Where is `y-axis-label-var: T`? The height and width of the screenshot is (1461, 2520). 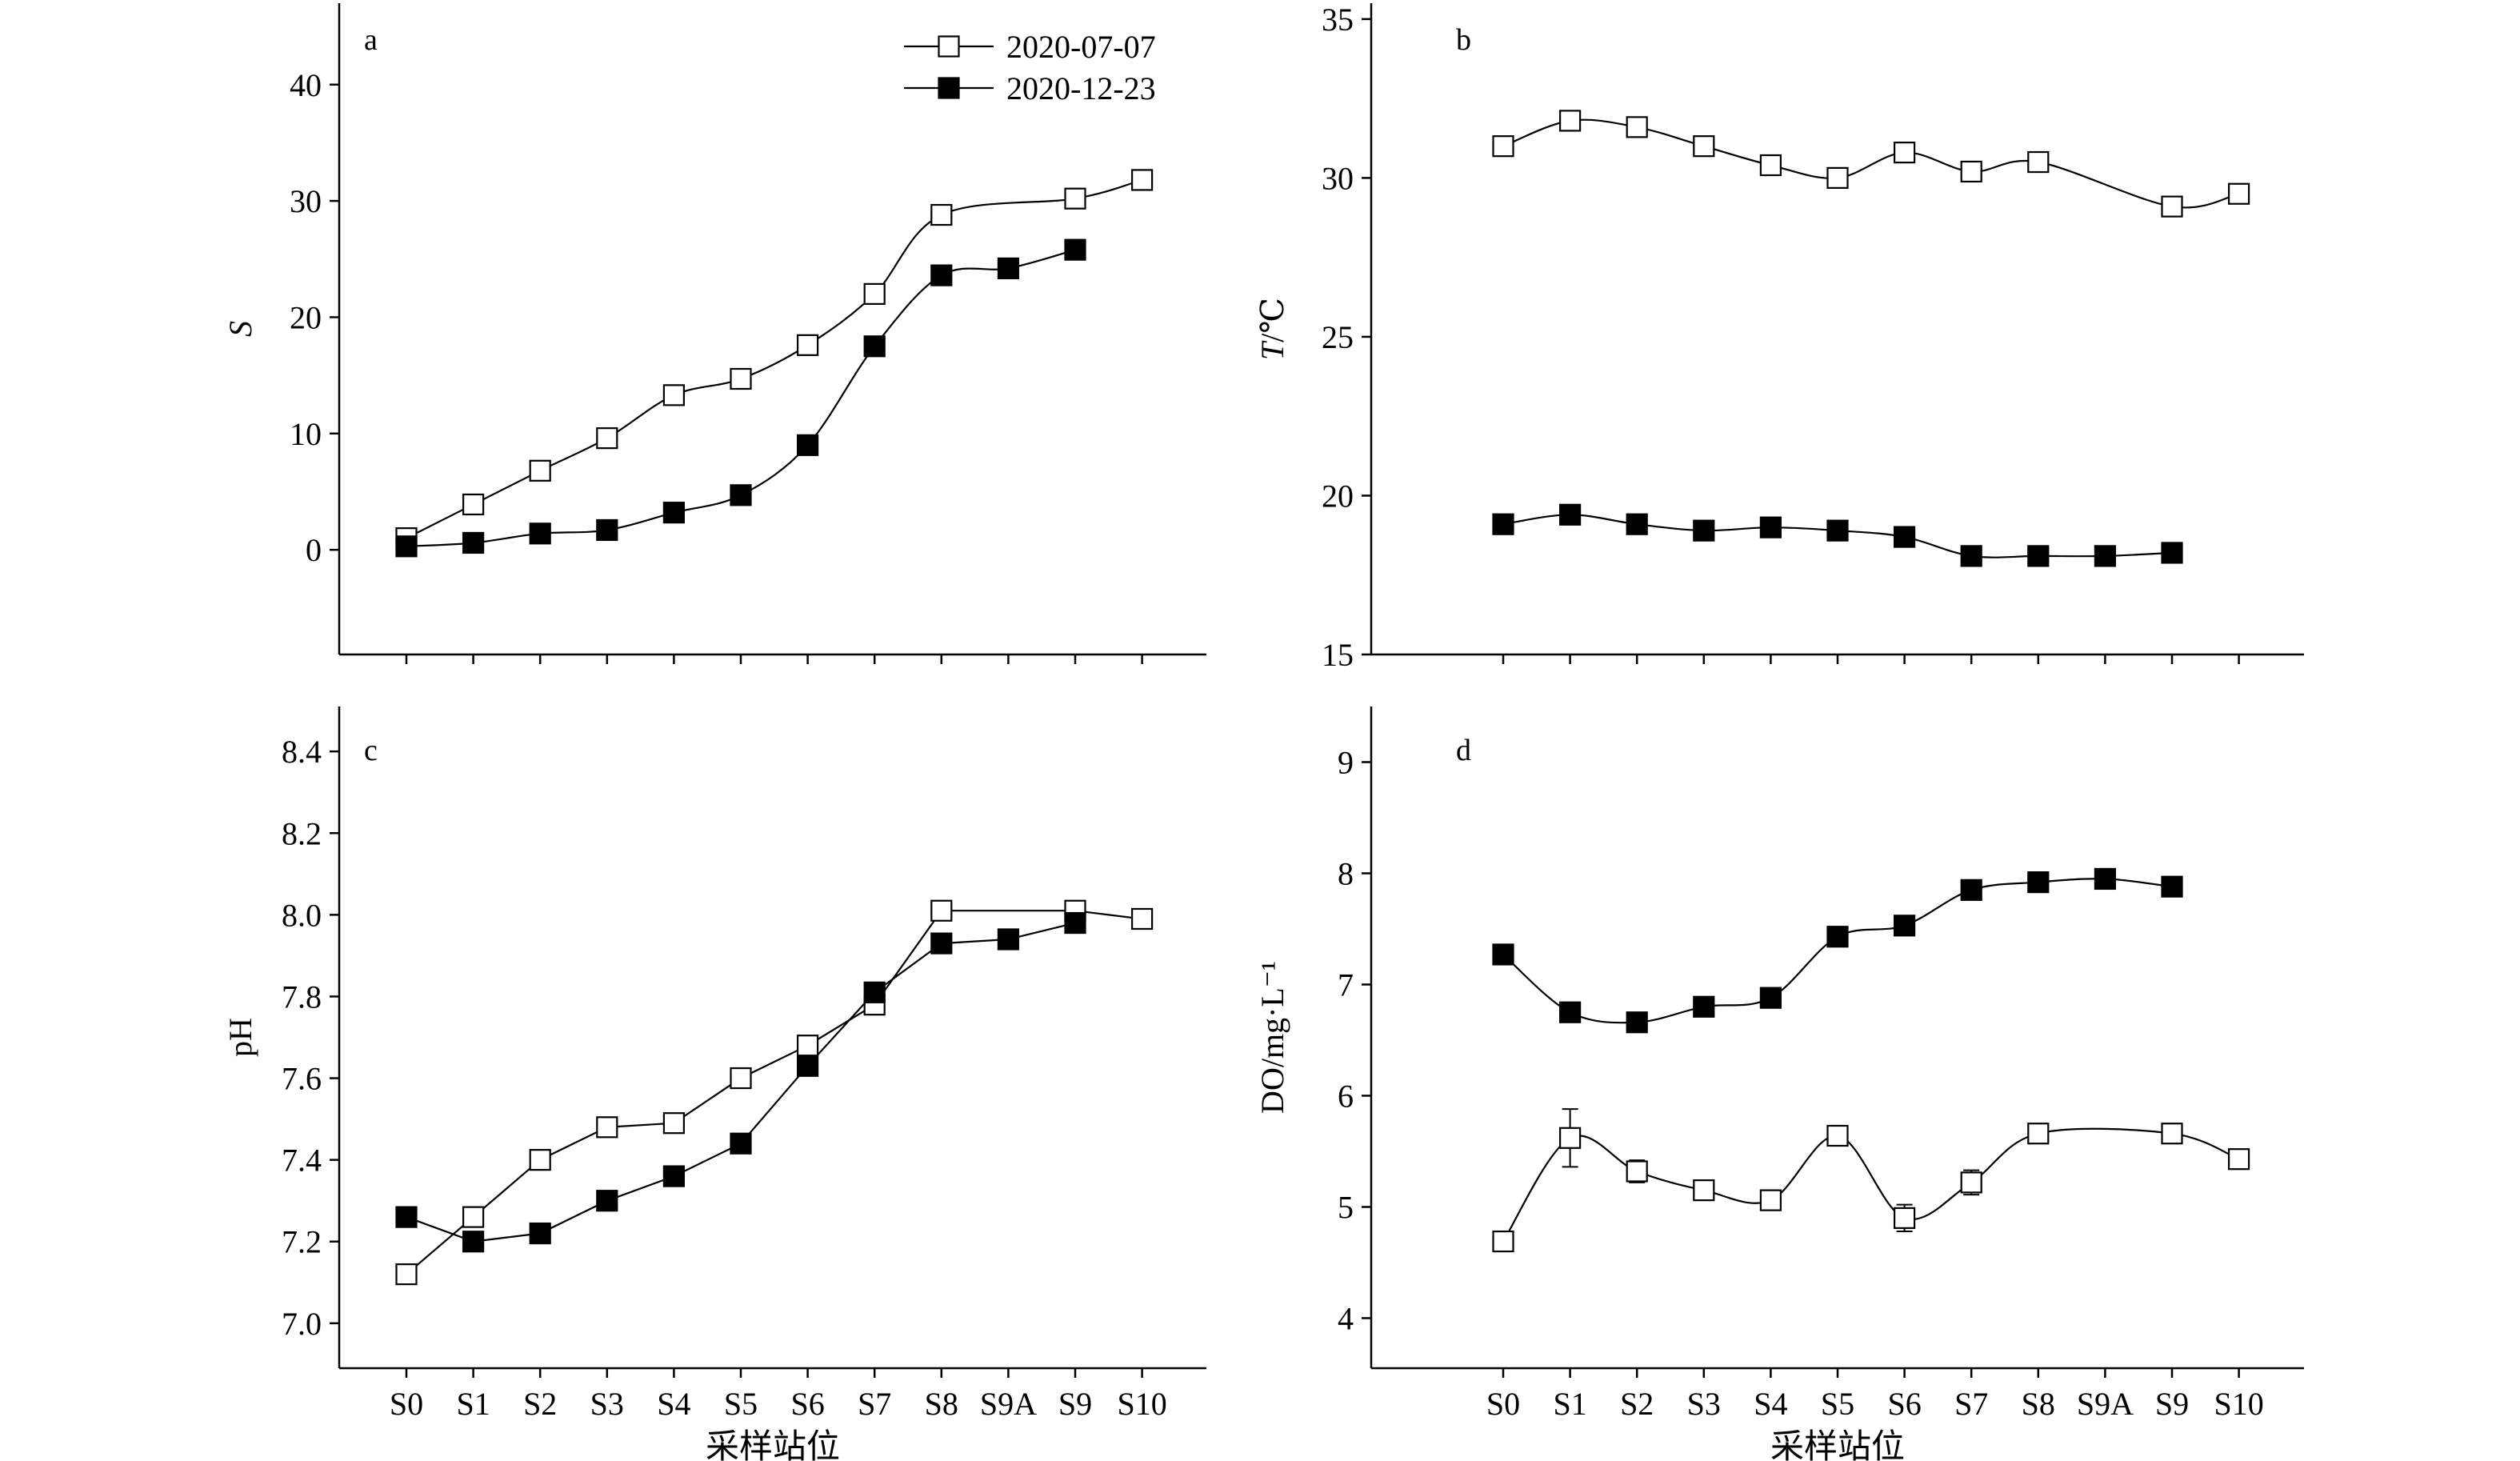 y-axis-label-var: T is located at coordinates (1272, 350).